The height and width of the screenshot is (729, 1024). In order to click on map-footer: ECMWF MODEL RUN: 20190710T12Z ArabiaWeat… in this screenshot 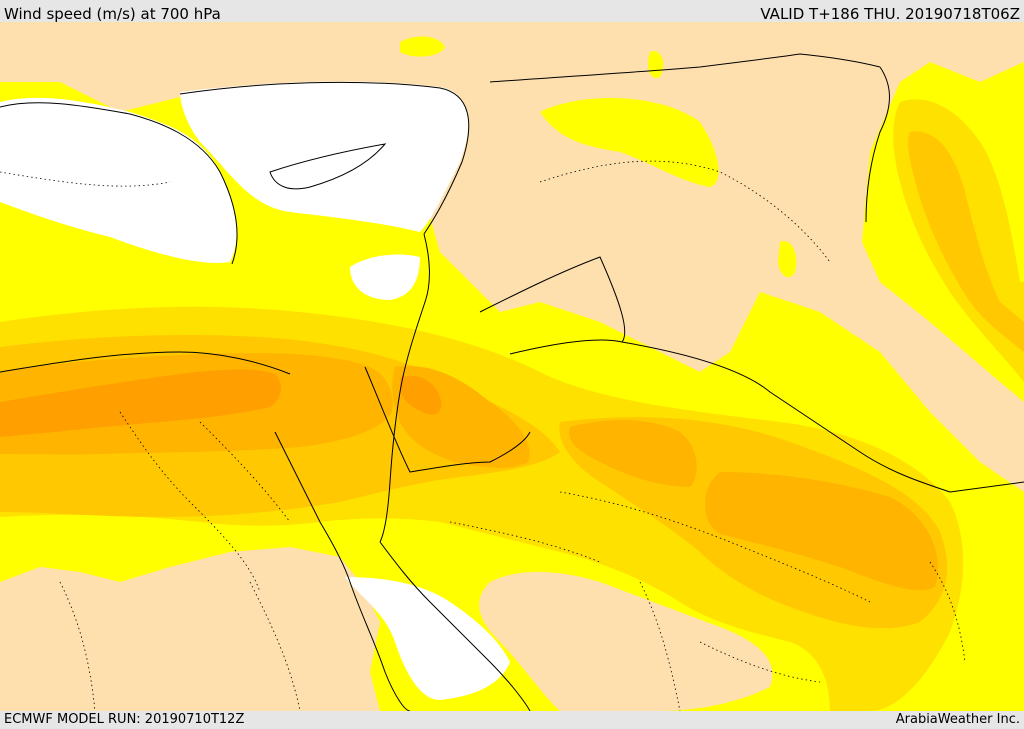, I will do `click(512, 720)`.